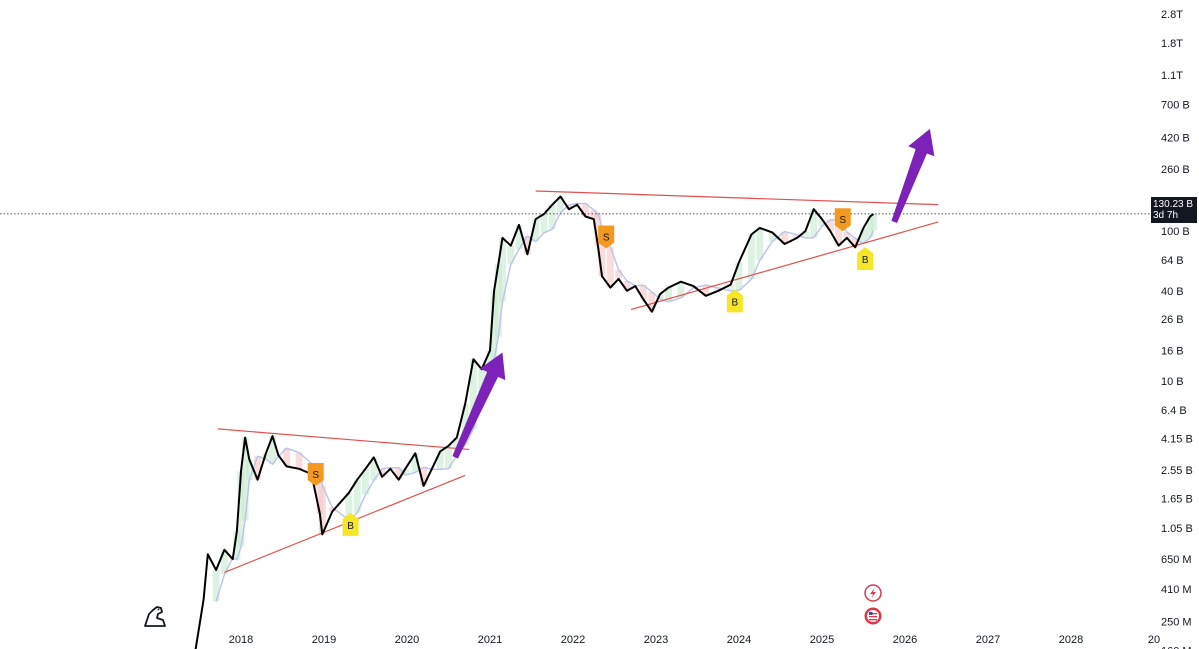 Image resolution: width=1199 pixels, height=649 pixels. What do you see at coordinates (1172, 382) in the screenshot?
I see `y-tick-label: 10 B` at bounding box center [1172, 382].